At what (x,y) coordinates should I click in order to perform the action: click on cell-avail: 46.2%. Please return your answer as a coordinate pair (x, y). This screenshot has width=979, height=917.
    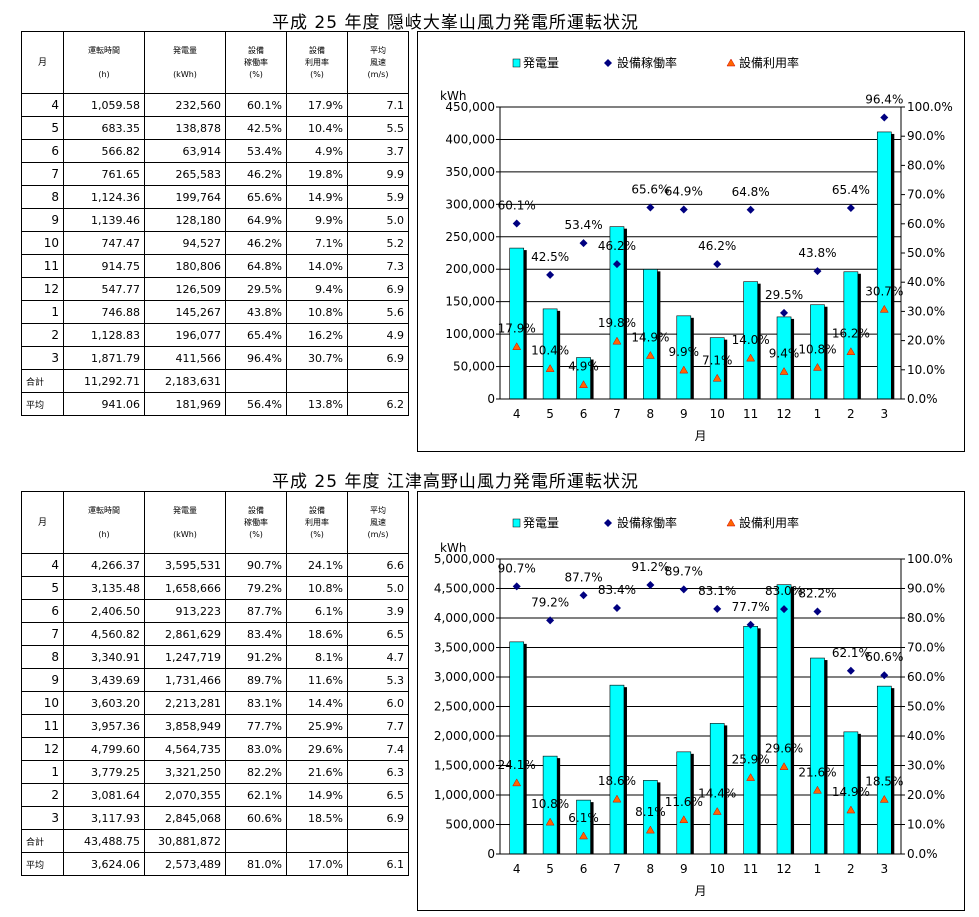
    Looking at the image, I should click on (256, 174).